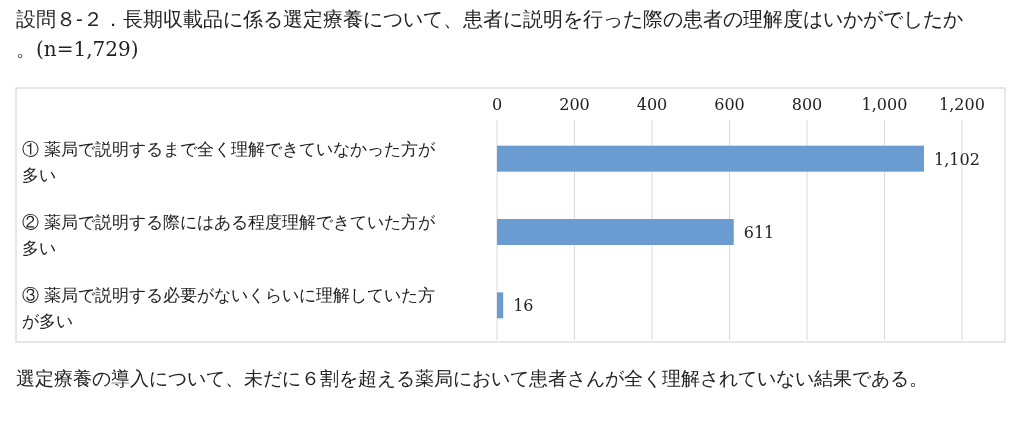  What do you see at coordinates (807, 104) in the screenshot?
I see `x-tick-label: 800` at bounding box center [807, 104].